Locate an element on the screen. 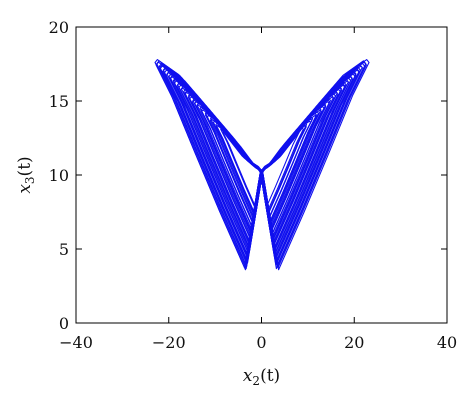 This screenshot has width=474, height=401. y-tick-label: 0 is located at coordinates (64, 323).